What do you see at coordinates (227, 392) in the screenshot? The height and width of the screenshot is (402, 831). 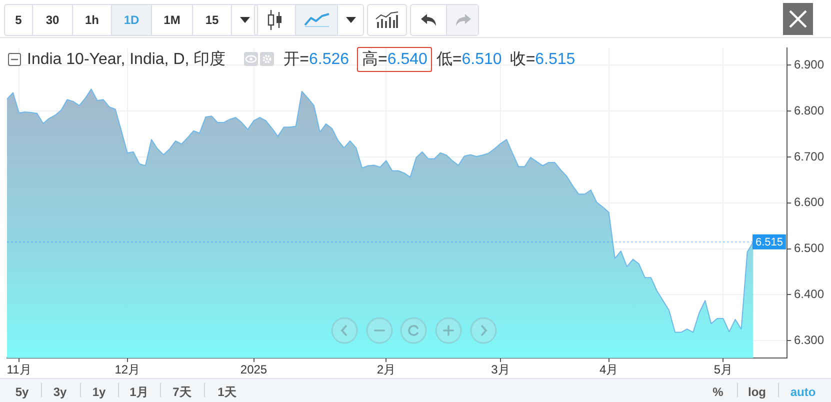 I see `text: 1天` at bounding box center [227, 392].